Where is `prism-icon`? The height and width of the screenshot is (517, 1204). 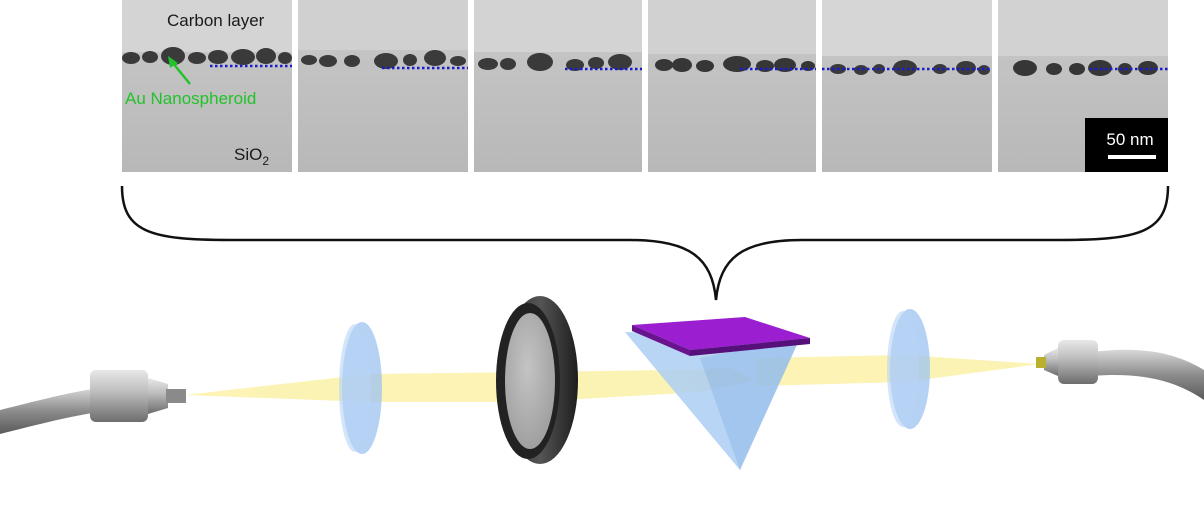 prism-icon is located at coordinates (712, 401).